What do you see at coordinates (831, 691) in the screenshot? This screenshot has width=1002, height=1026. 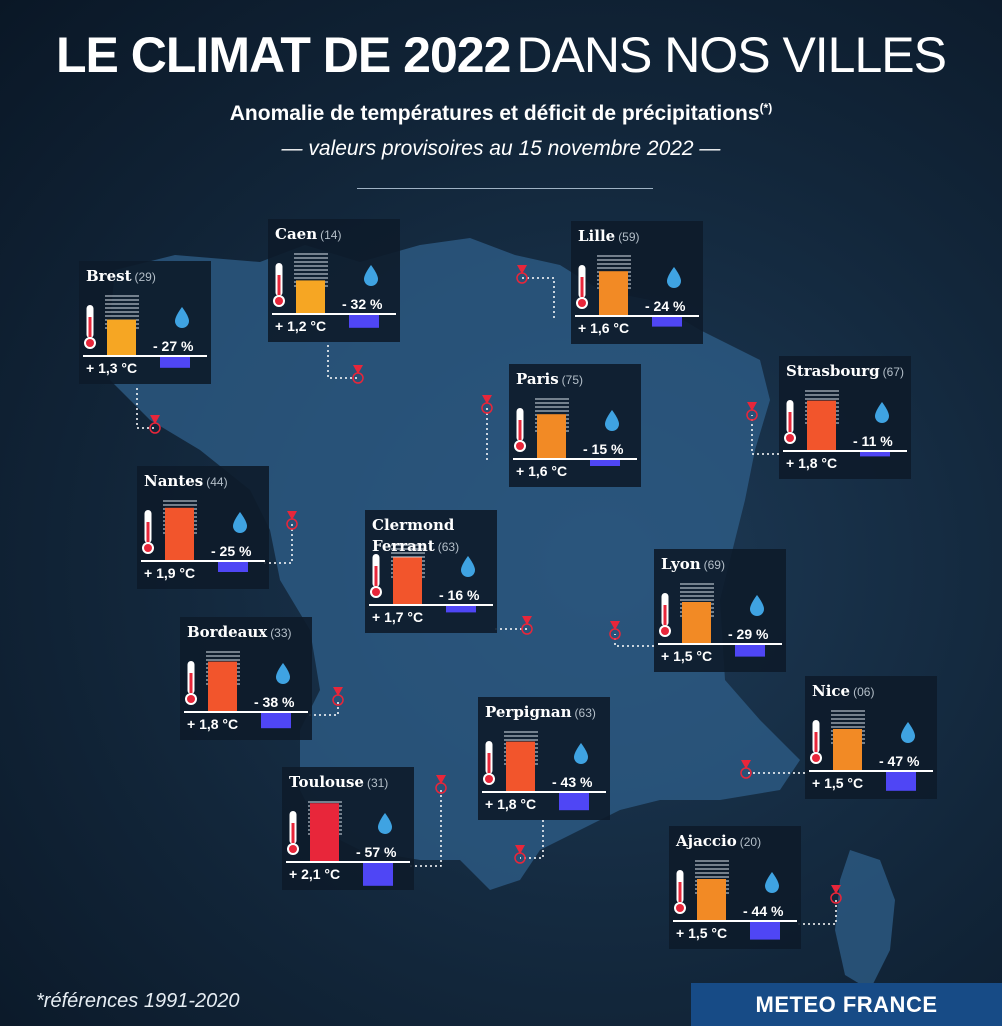 I see `city-name-text: Nice` at bounding box center [831, 691].